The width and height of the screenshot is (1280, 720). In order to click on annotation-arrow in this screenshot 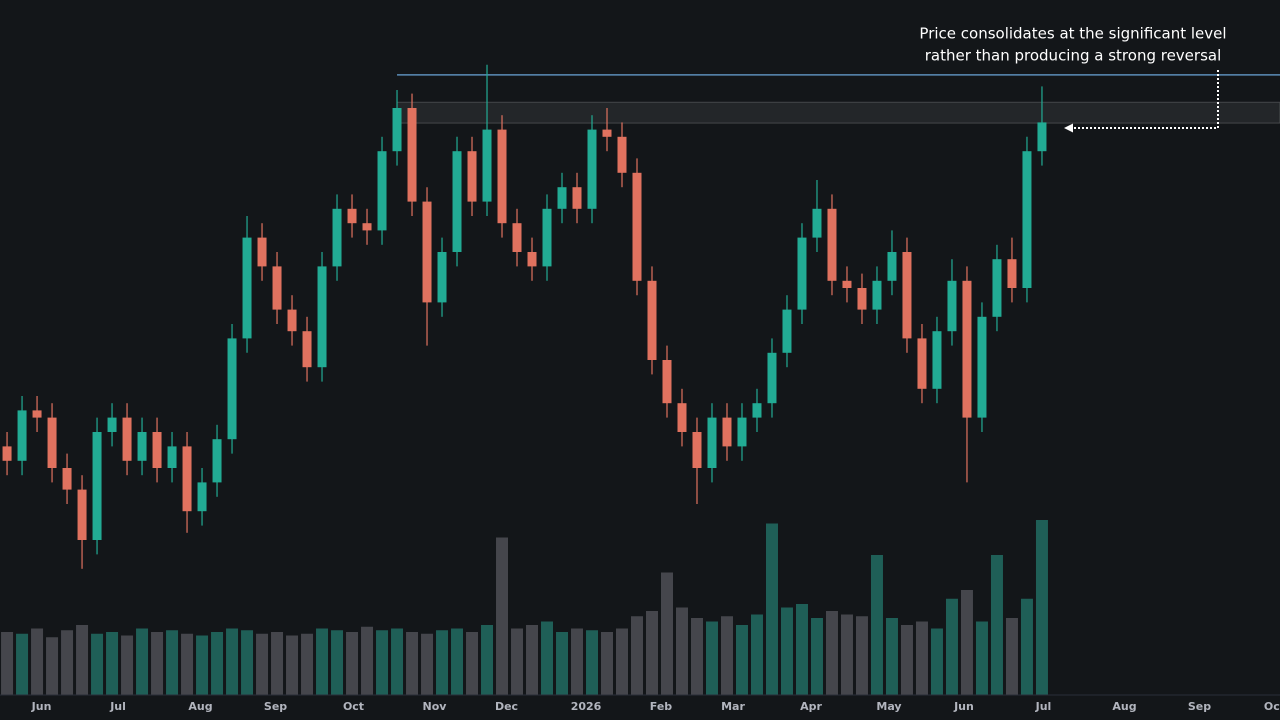, I will do `click(1141, 101)`.